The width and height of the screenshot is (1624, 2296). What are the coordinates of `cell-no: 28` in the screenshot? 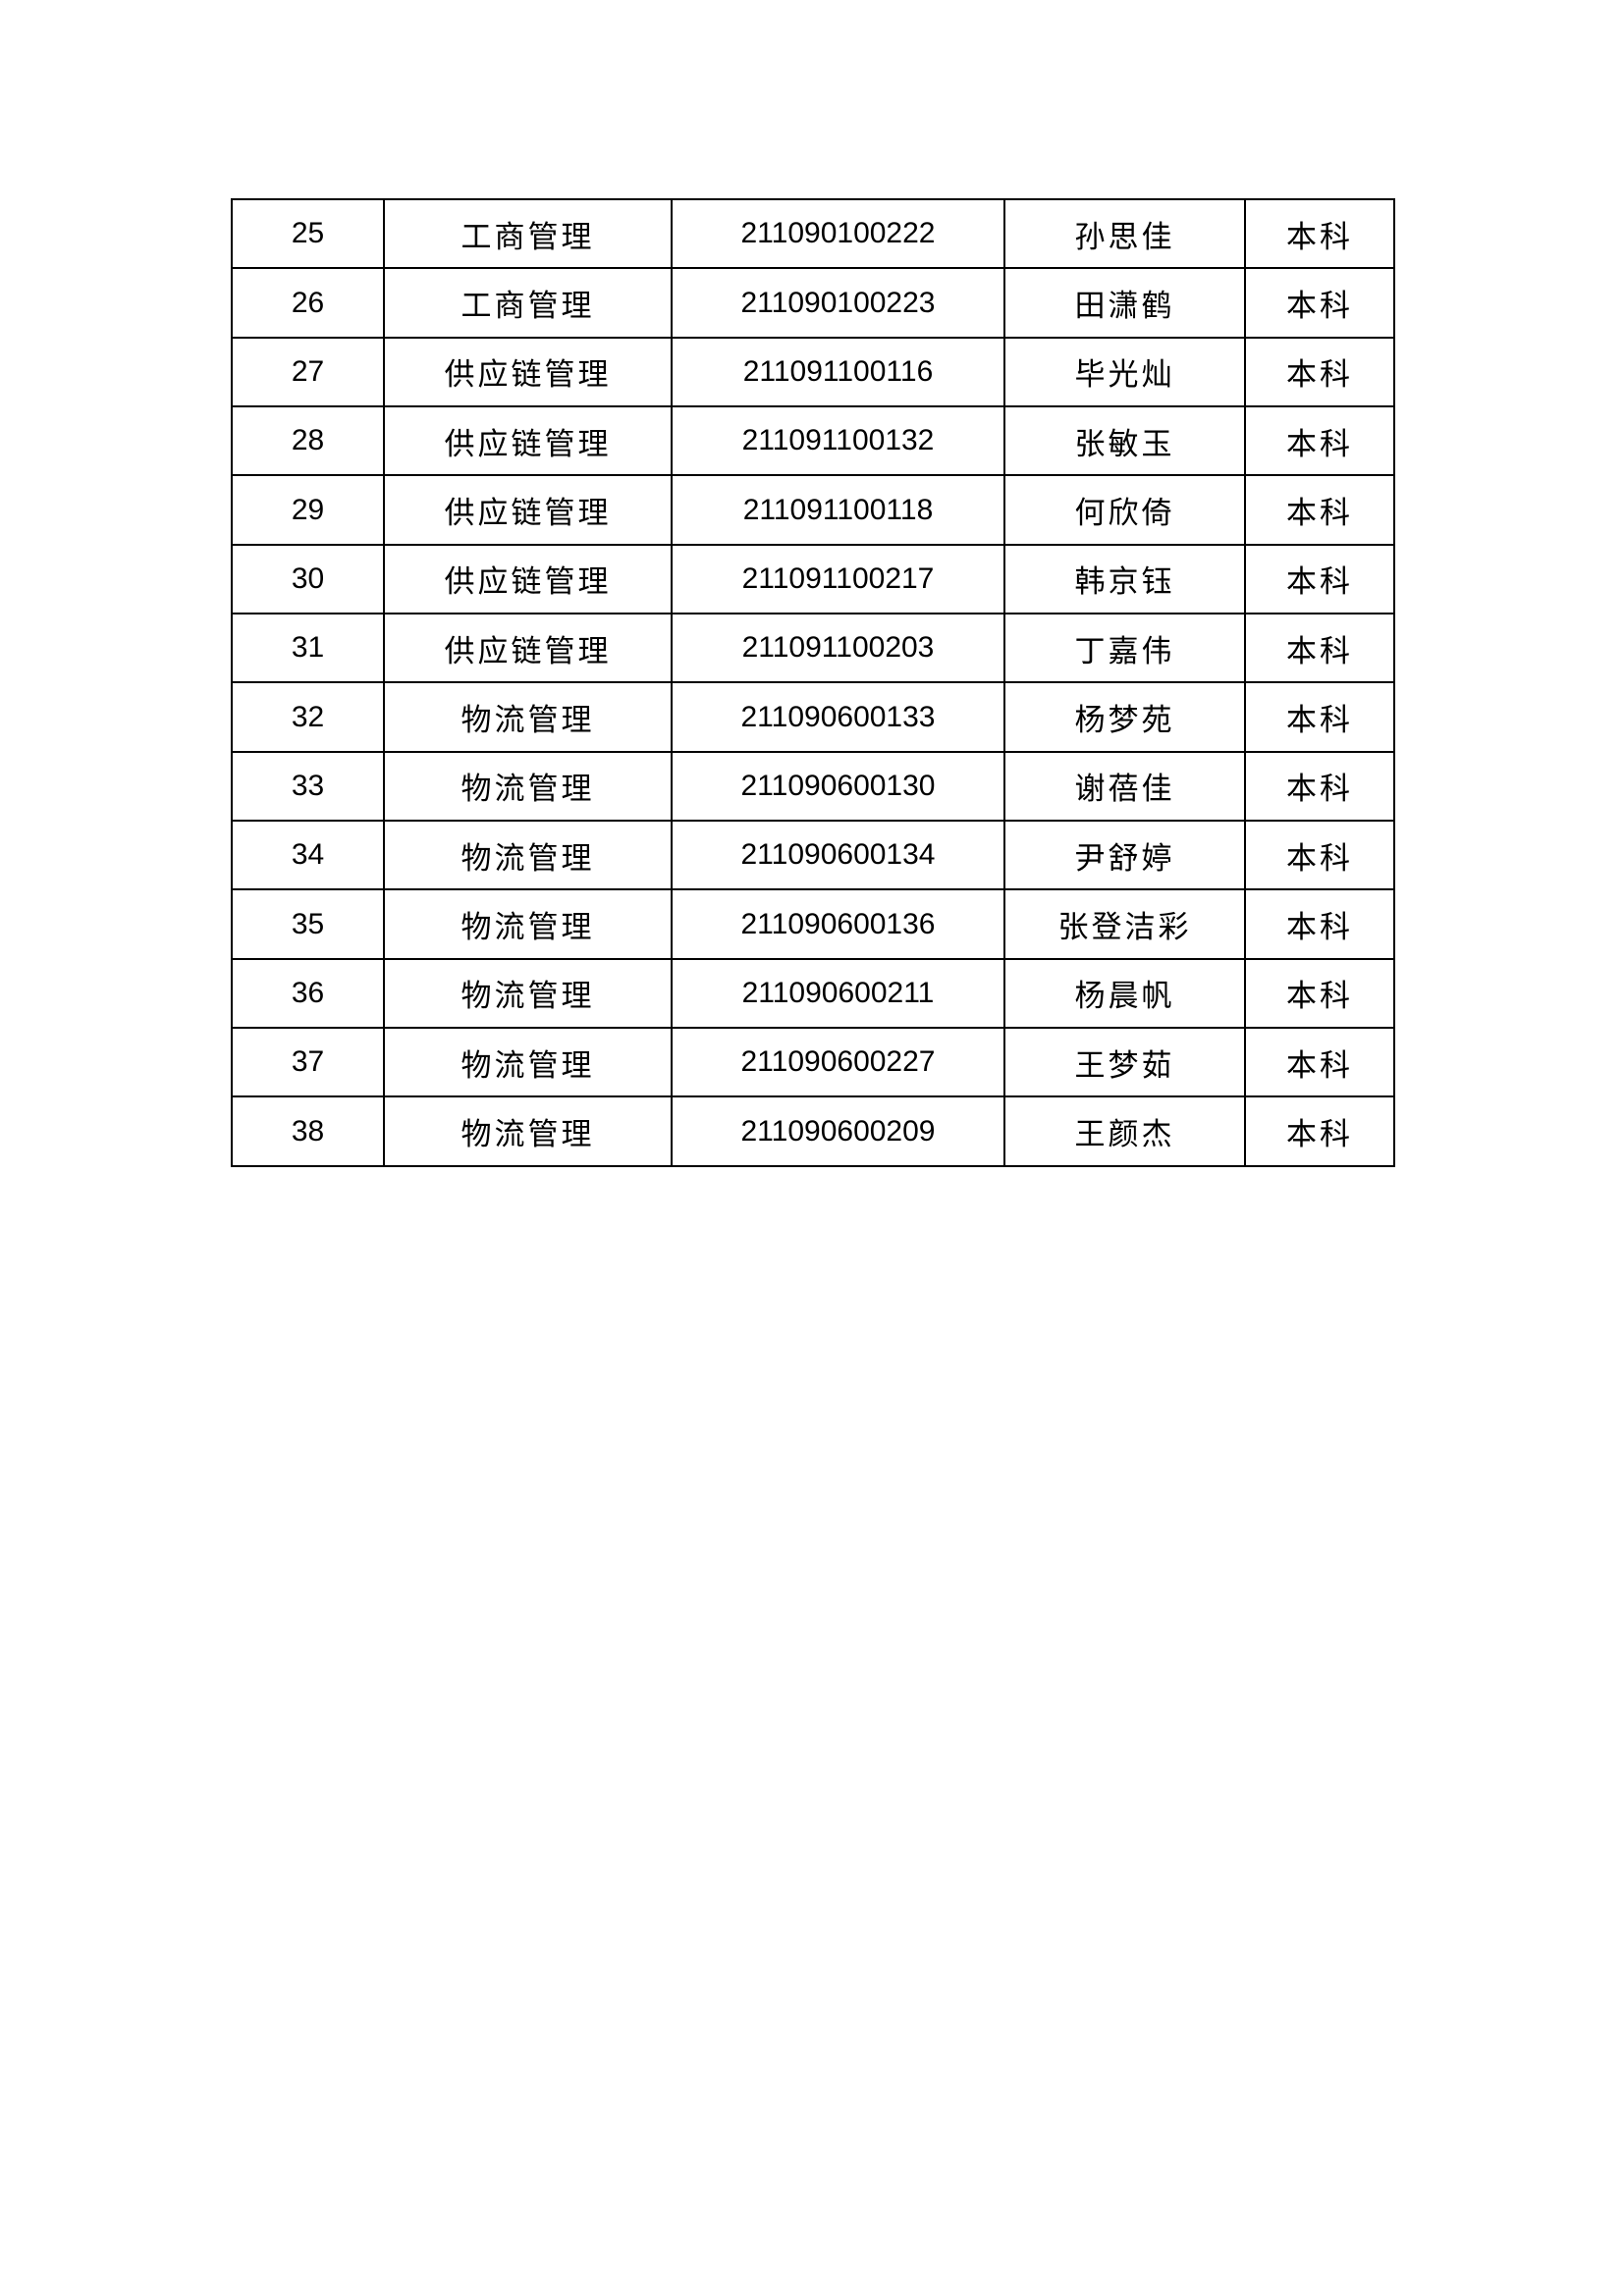 It's located at (308, 441).